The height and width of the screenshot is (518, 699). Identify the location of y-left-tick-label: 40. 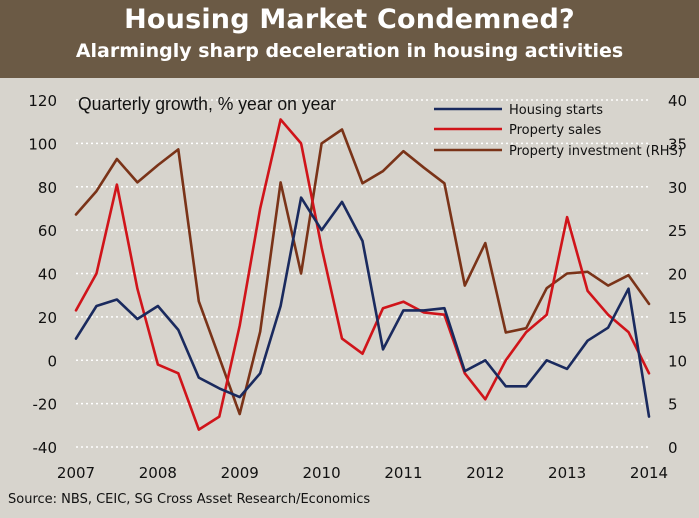
(47, 275).